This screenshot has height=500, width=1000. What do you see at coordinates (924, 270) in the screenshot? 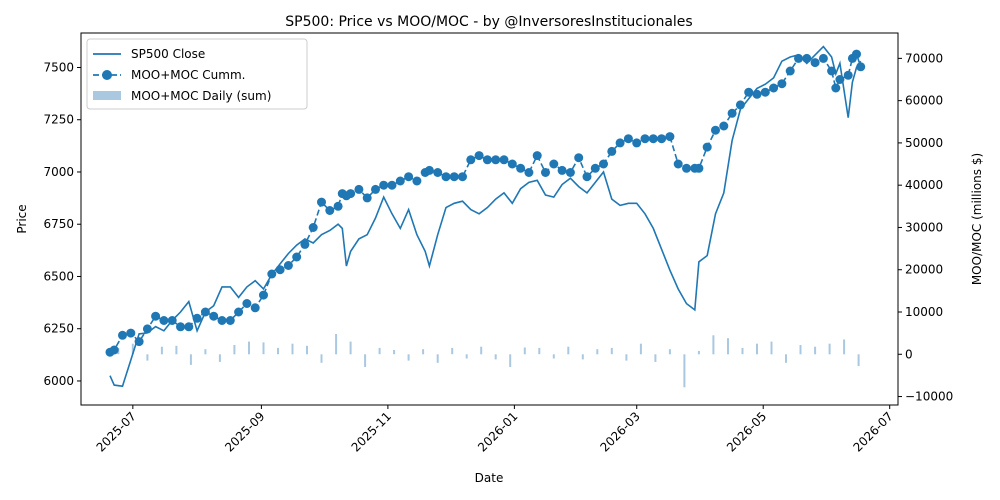
I see `y2-tick-label: 20000` at bounding box center [924, 270].